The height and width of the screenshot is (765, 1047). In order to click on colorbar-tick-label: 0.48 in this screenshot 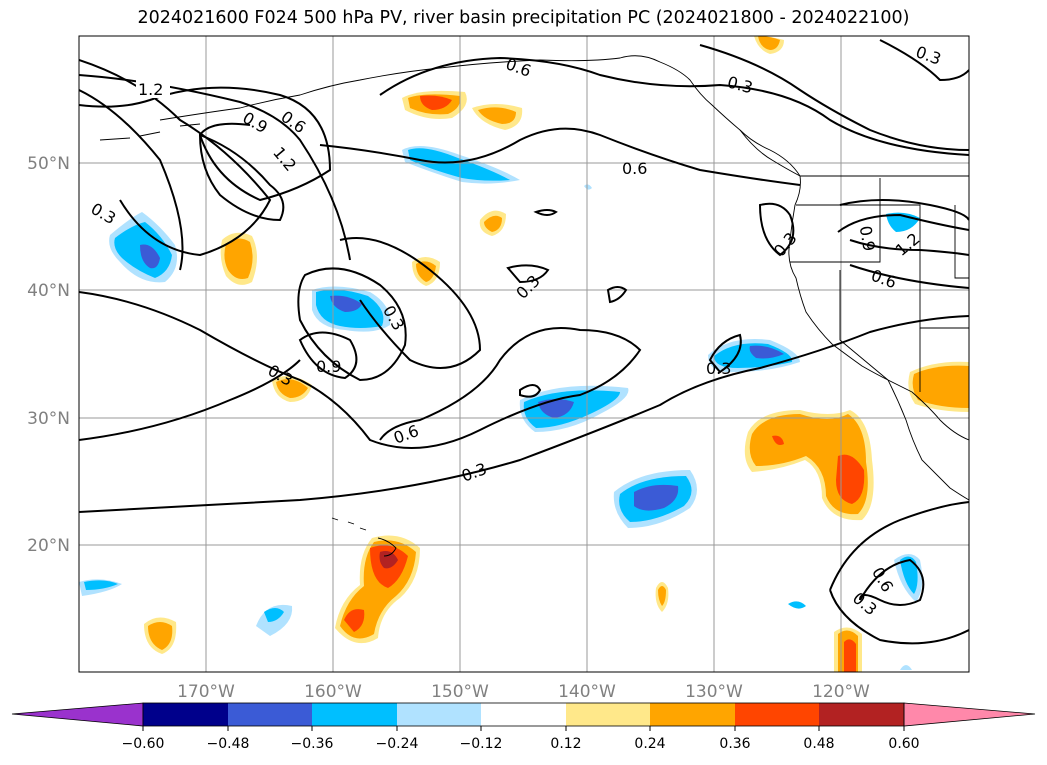, I will do `click(818, 744)`.